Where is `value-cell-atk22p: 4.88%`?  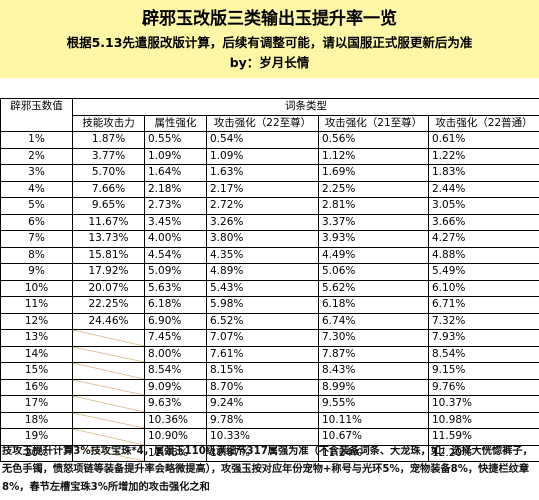 value-cell-atk22p: 4.88% is located at coordinates (483, 255).